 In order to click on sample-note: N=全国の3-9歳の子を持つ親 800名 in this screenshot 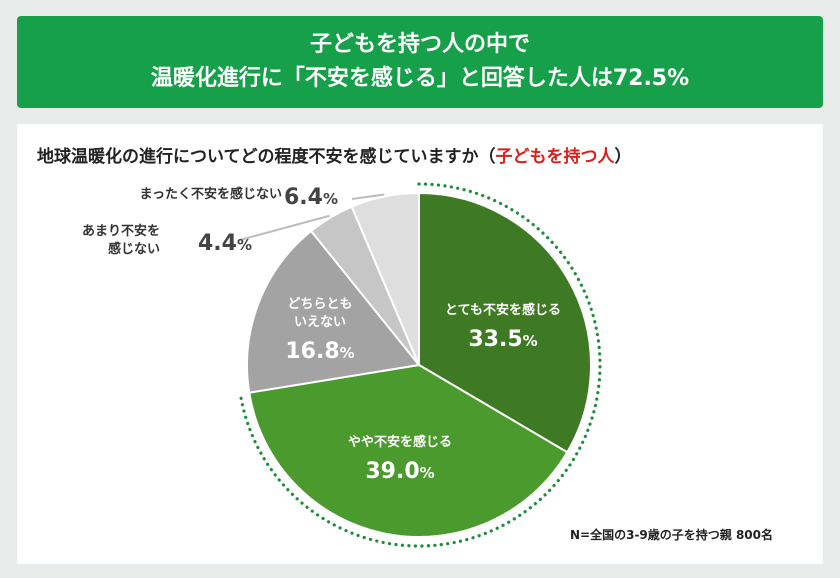, I will do `click(672, 535)`.